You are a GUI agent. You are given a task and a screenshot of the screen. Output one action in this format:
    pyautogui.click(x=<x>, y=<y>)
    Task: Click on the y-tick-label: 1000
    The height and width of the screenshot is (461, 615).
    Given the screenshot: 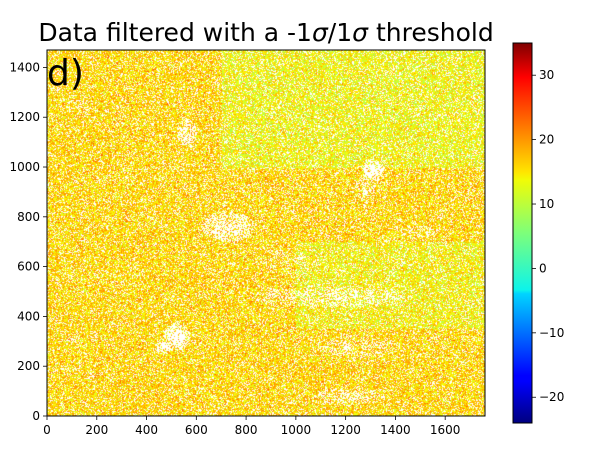 What is the action you would take?
    pyautogui.click(x=24, y=167)
    